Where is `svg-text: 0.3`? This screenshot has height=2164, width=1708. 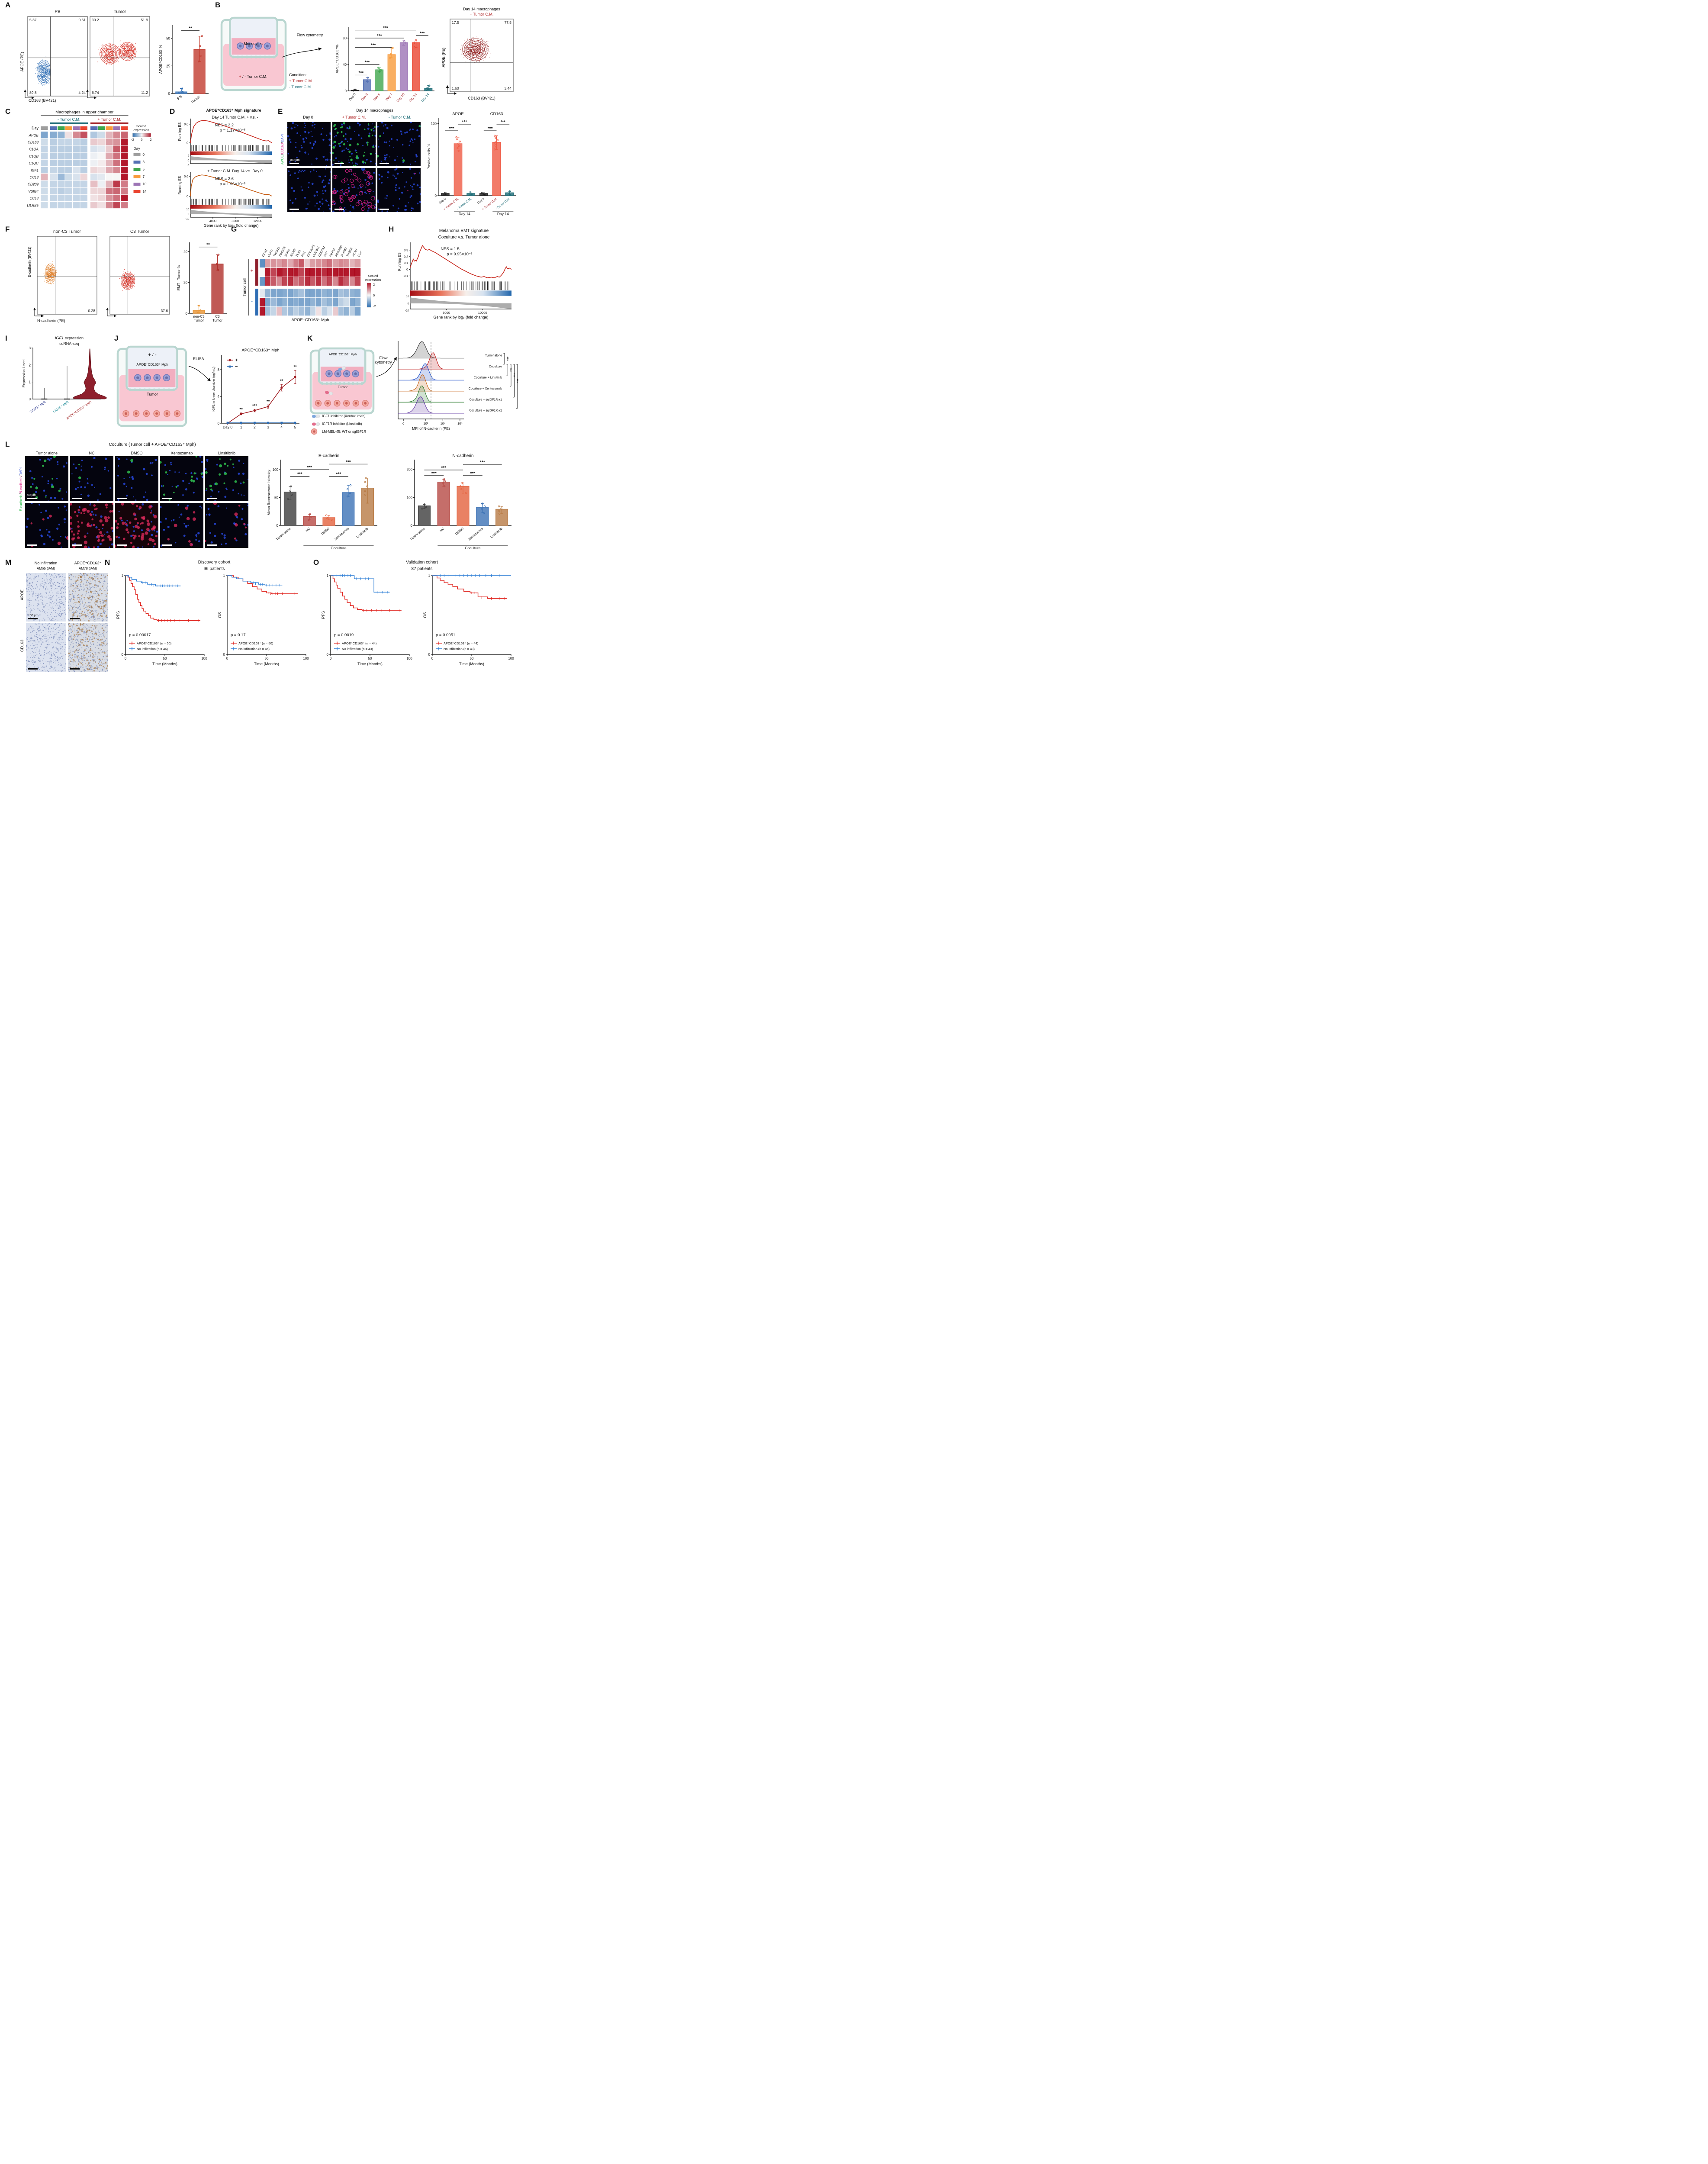
svg-text: 0.3 is located at coordinates (406, 250).